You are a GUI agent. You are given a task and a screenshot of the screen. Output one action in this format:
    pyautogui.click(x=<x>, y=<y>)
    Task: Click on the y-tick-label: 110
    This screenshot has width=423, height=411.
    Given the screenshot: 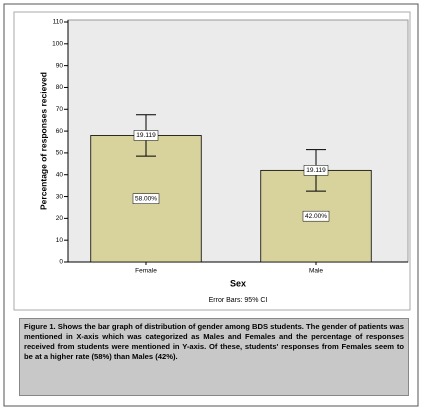 What is the action you would take?
    pyautogui.click(x=58, y=22)
    